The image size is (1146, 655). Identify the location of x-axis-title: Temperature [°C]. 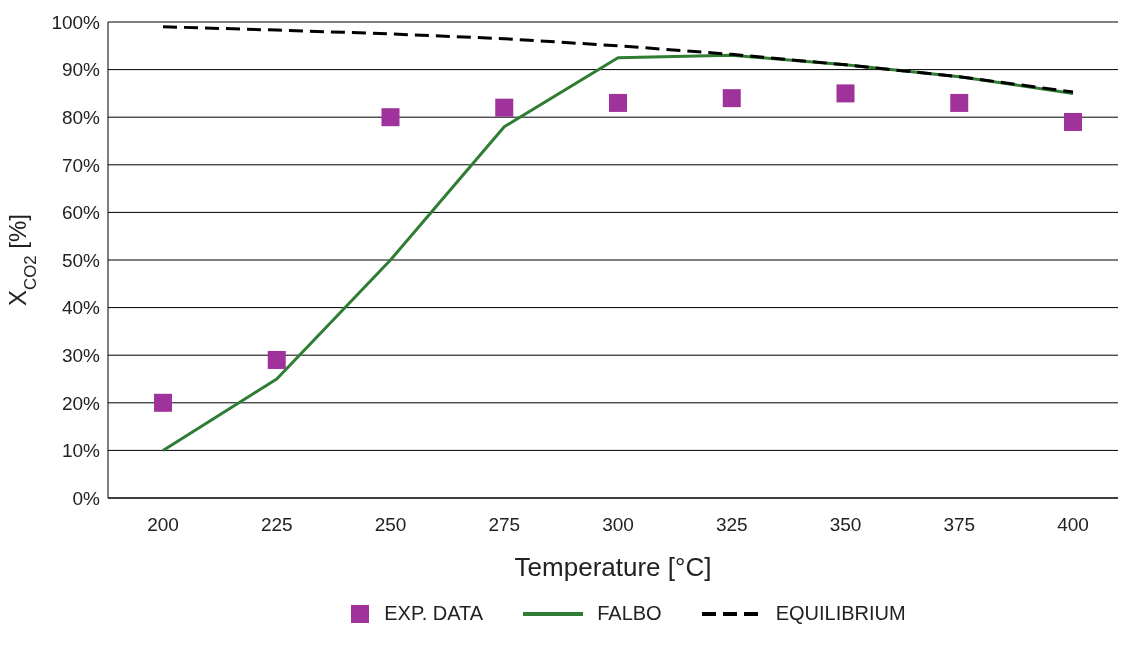
(613, 567).